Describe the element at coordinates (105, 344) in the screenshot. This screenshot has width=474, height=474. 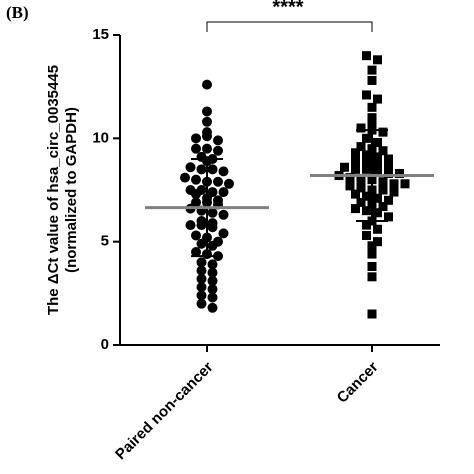
I see `y-tick-label: 0` at that location.